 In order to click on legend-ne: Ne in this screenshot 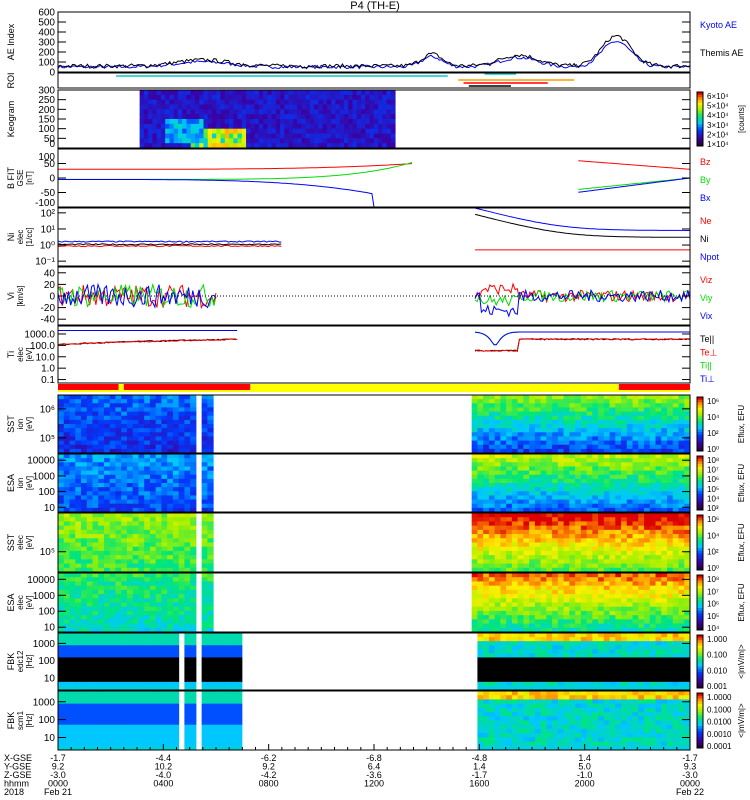, I will do `click(706, 221)`.